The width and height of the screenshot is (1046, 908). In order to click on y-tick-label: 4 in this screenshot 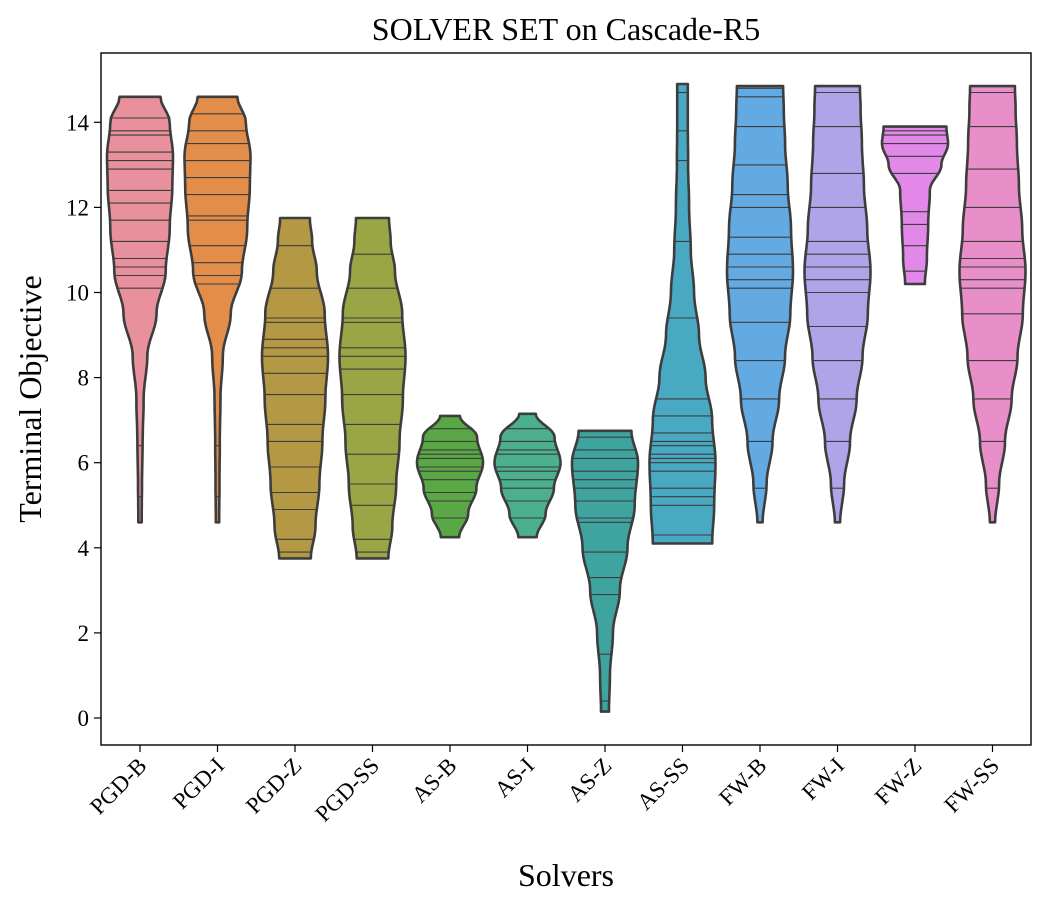, I will do `click(84, 548)`.